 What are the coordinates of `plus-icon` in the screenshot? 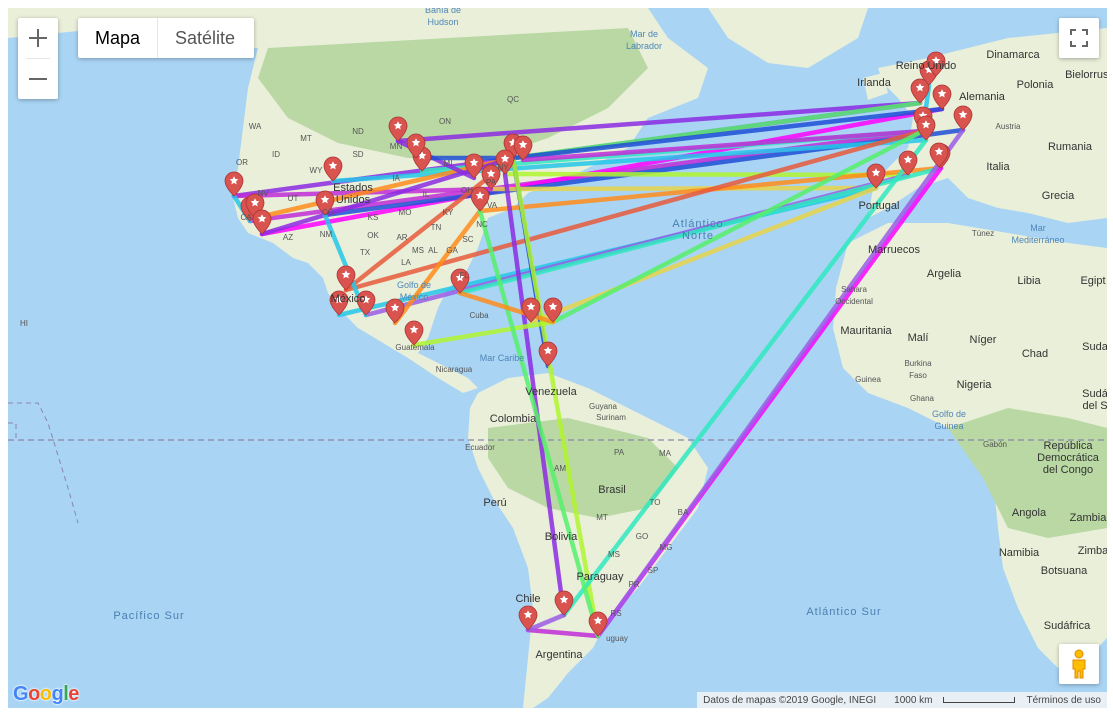 It's located at (38, 38).